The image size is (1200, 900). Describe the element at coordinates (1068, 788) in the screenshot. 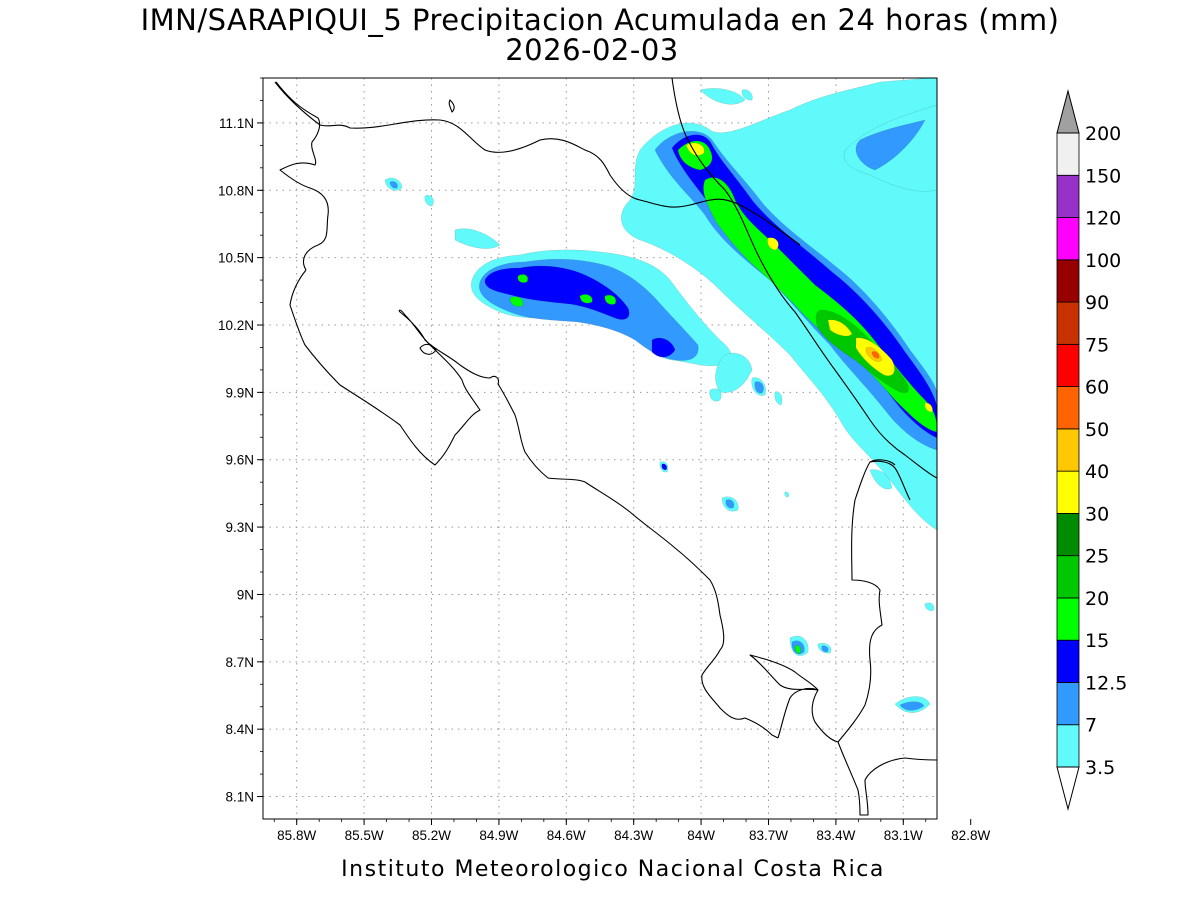

I see `colorbar-under-arrow` at that location.